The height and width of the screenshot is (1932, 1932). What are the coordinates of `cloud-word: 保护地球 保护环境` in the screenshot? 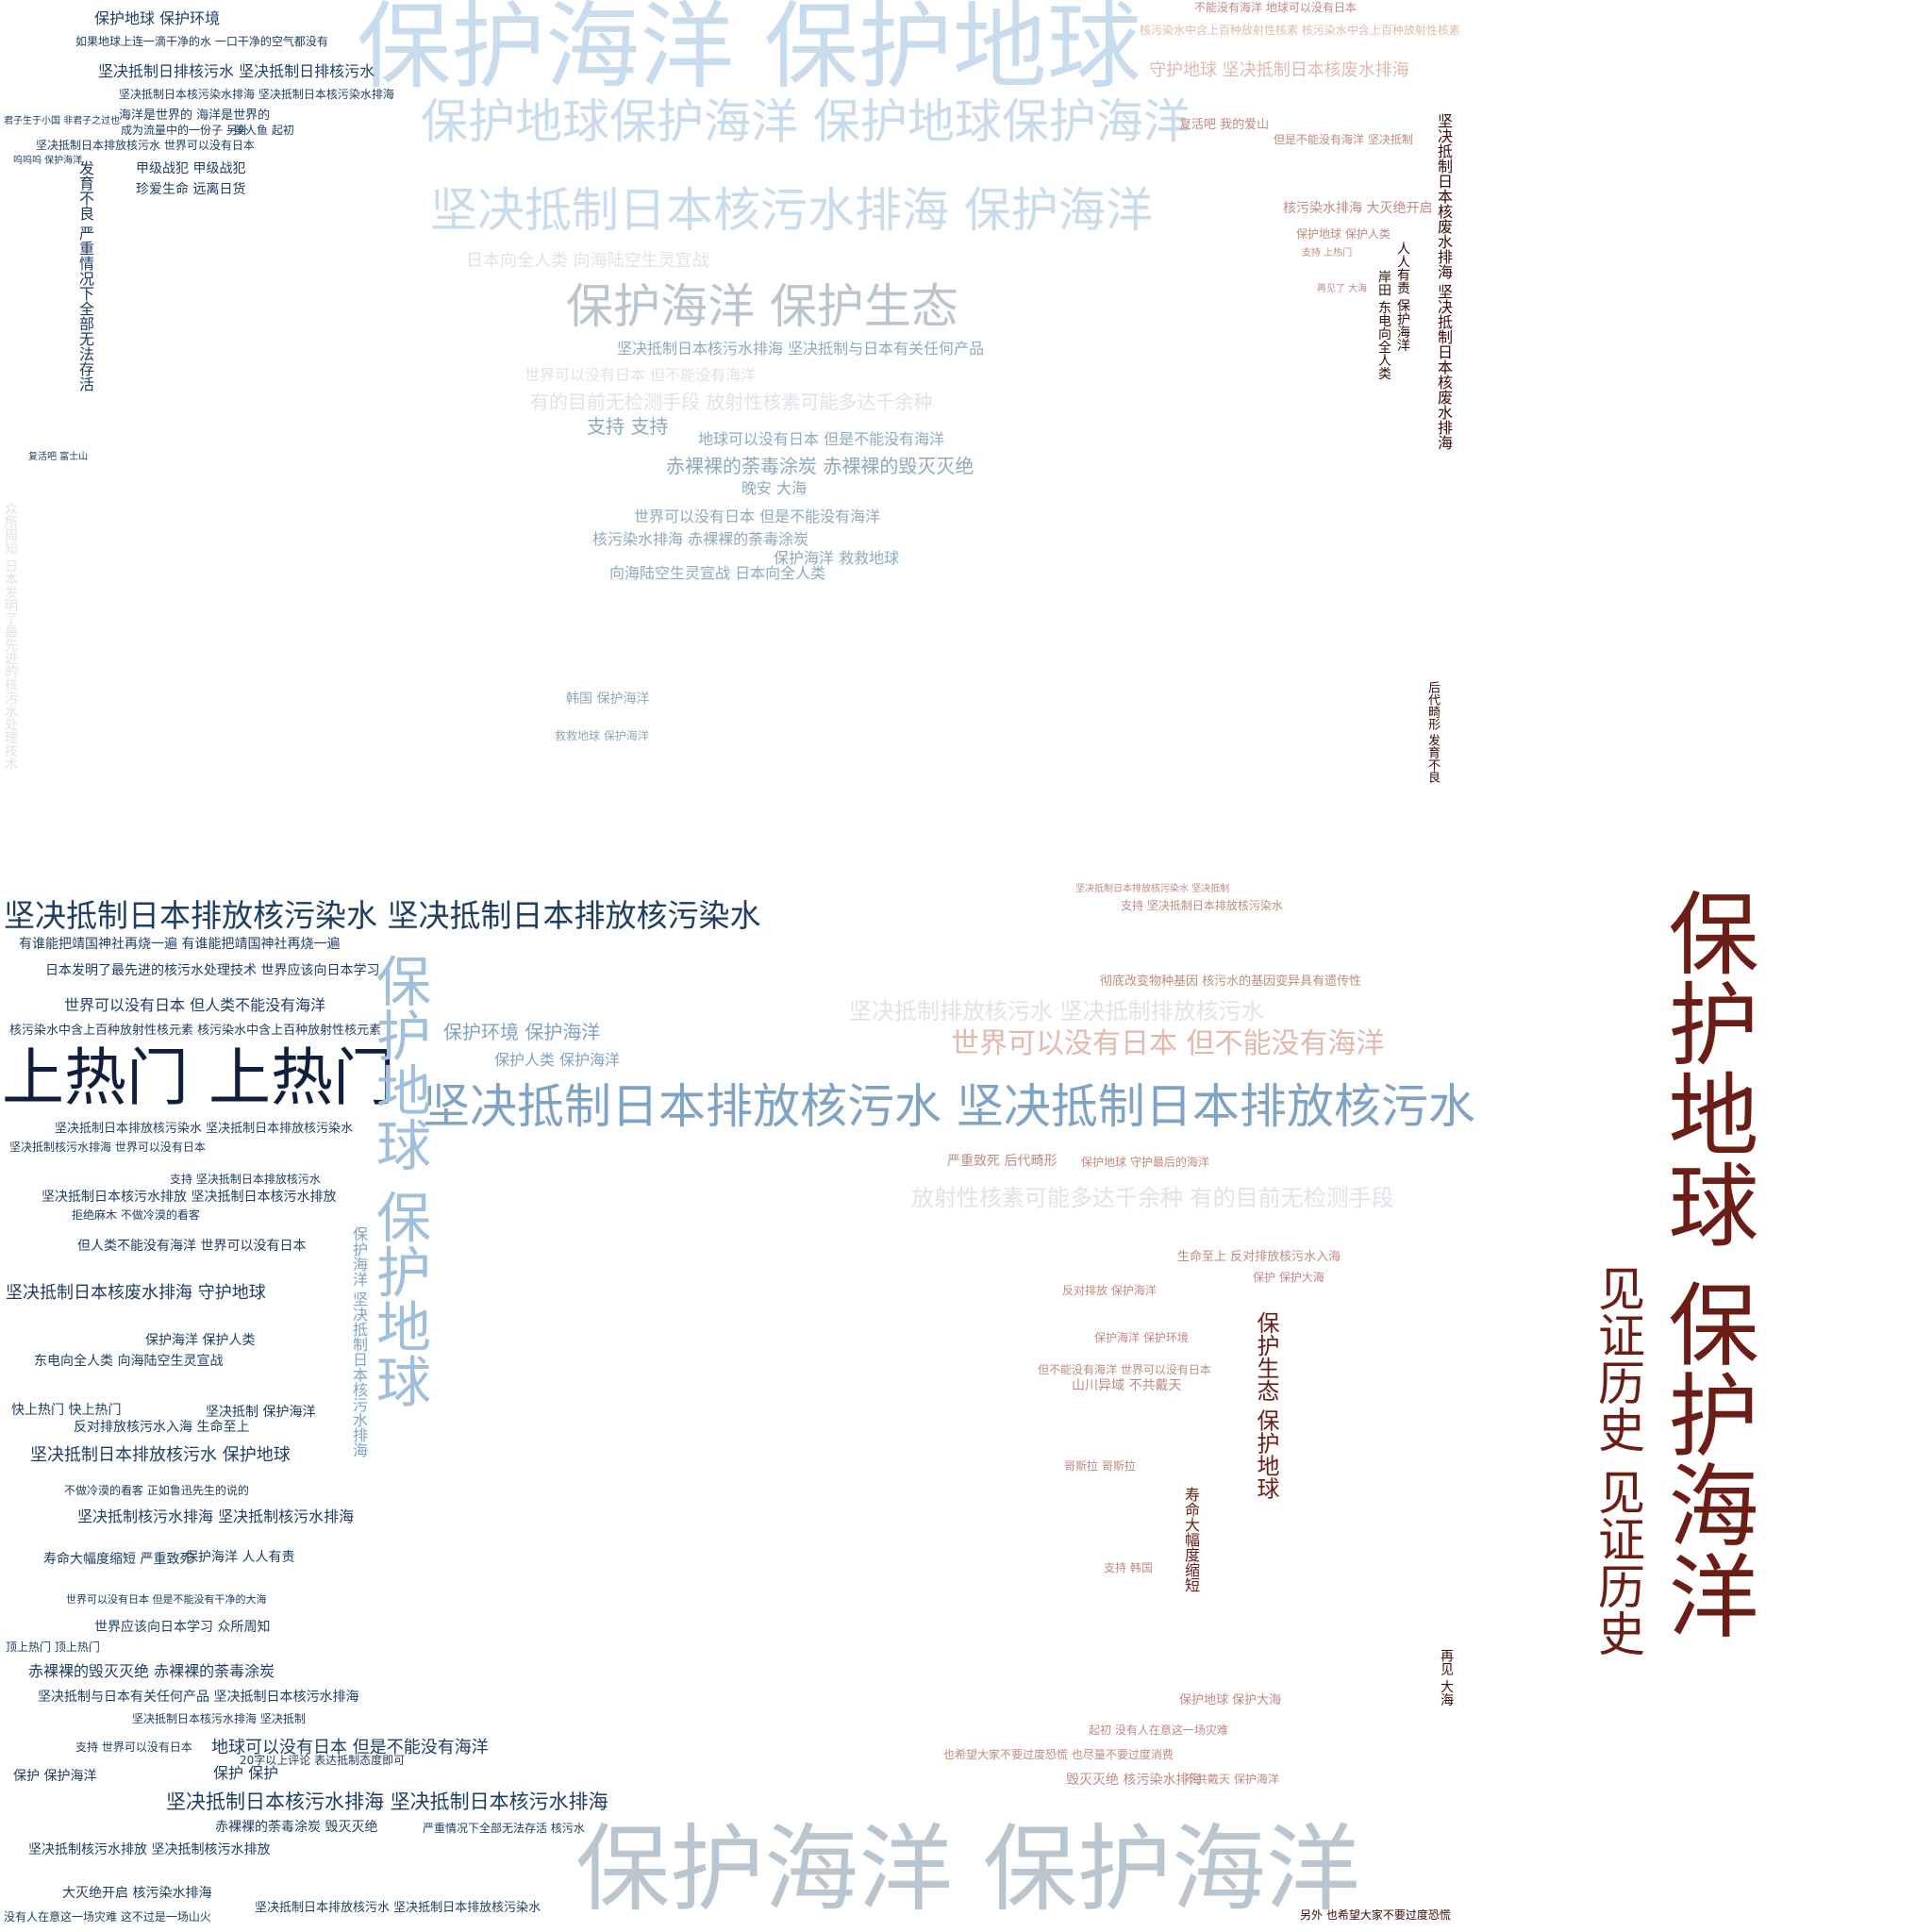 It's located at (157, 18).